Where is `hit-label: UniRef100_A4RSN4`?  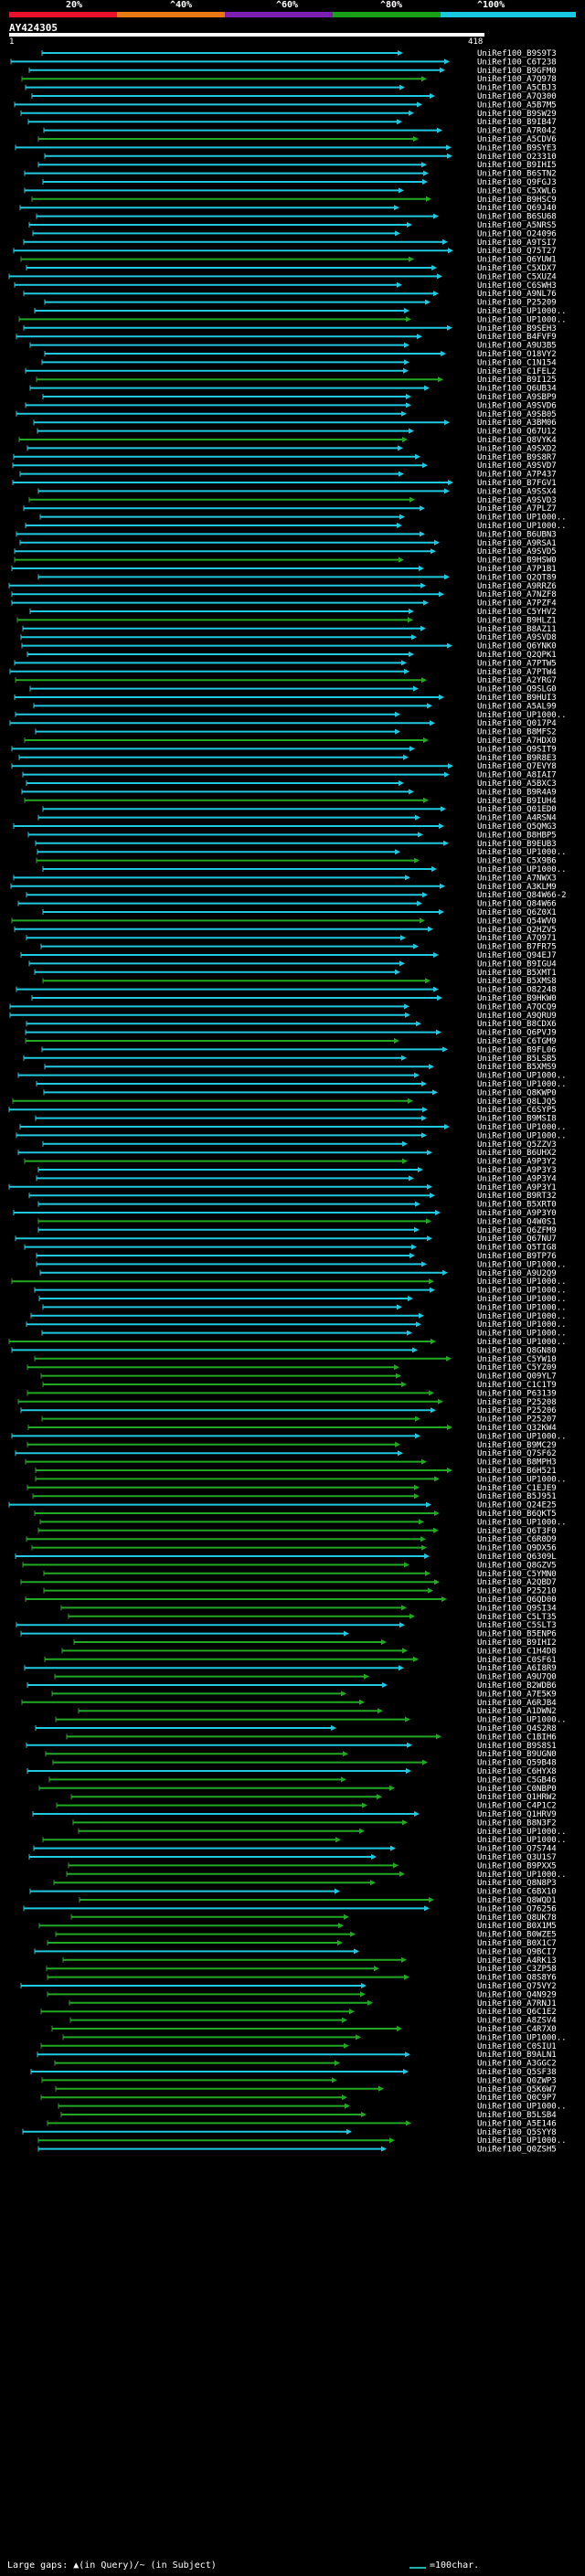 hit-label: UniRef100_A4RSN4 is located at coordinates (517, 818).